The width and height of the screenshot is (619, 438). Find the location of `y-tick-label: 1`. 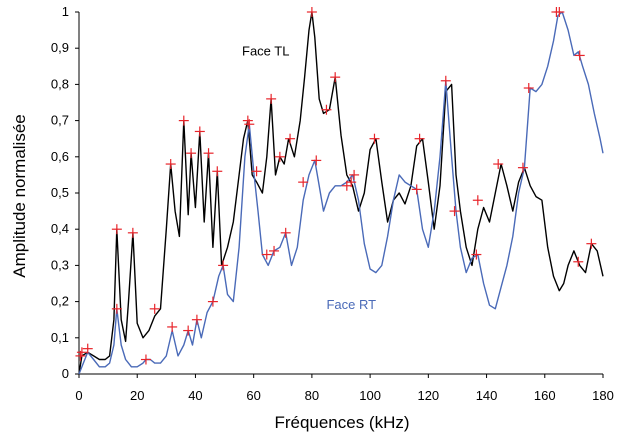

y-tick-label: 1 is located at coordinates (65, 11).